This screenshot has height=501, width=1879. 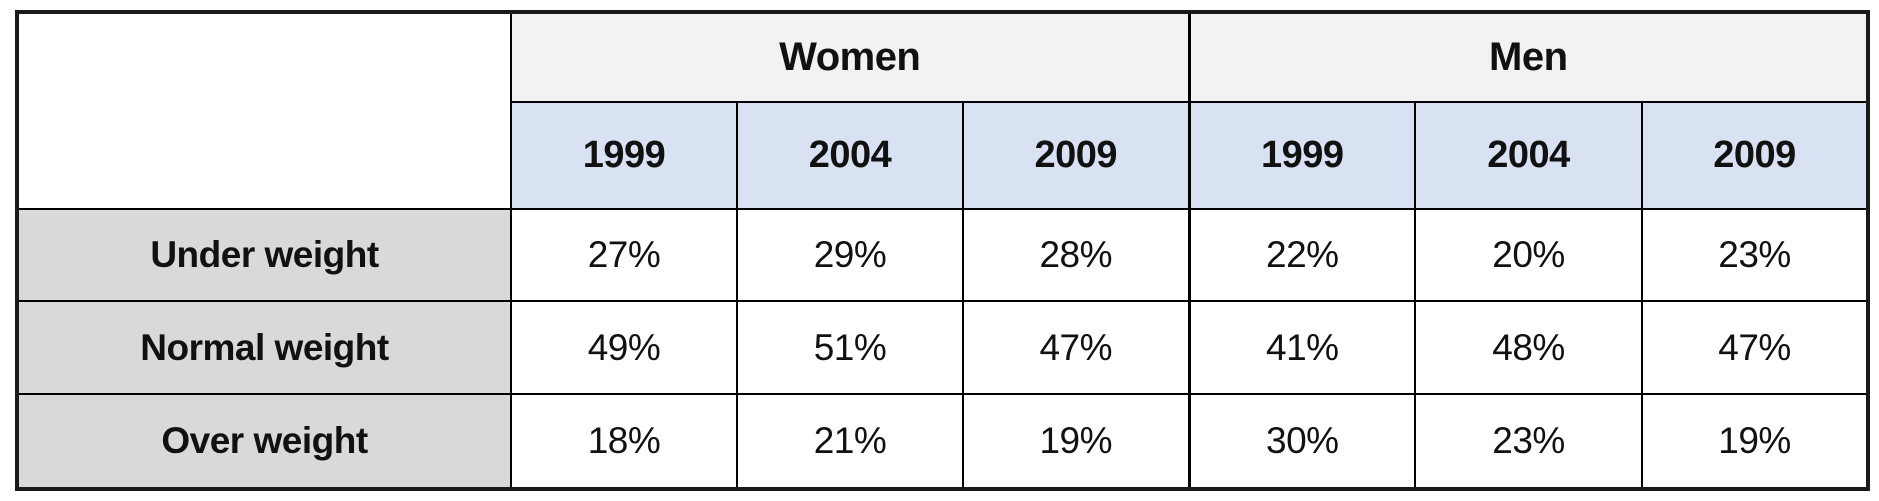 What do you see at coordinates (1076, 255) in the screenshot?
I see `value-cell: 28%` at bounding box center [1076, 255].